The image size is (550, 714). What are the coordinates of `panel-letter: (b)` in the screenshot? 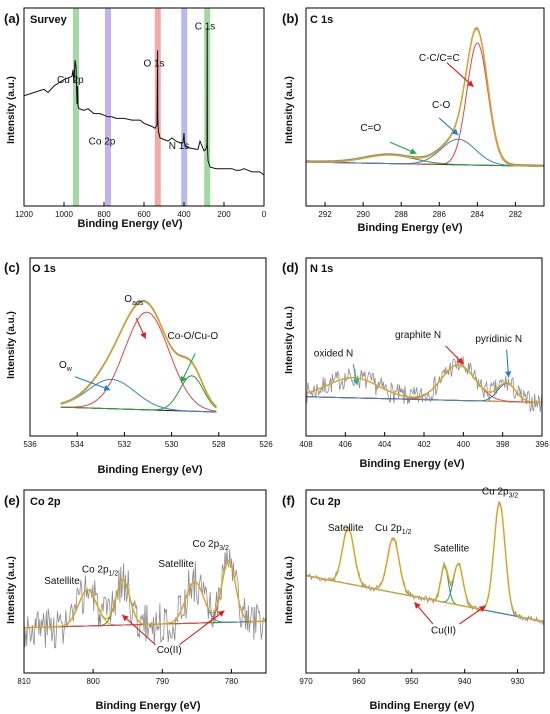 It's located at (290, 18).